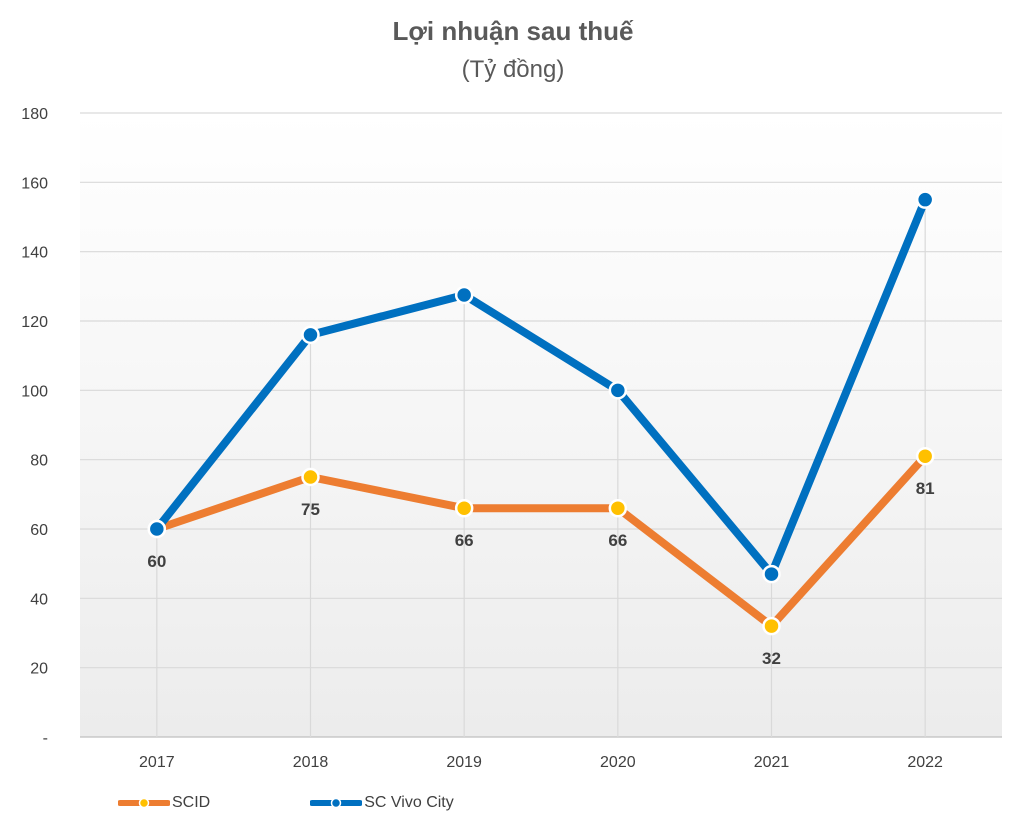  I want to click on legend-label-scid: SCID, so click(191, 802).